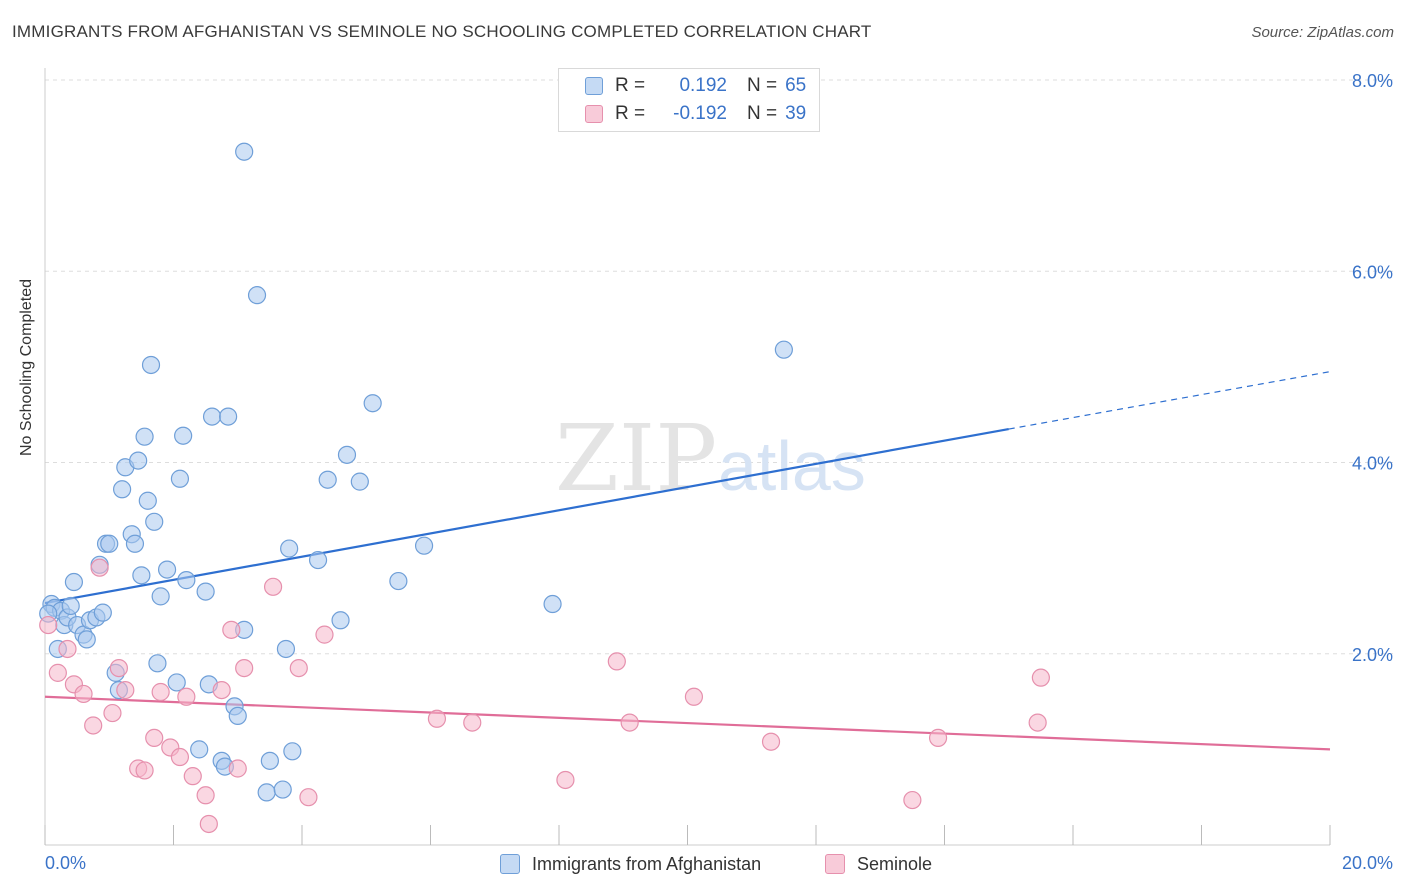 The height and width of the screenshot is (892, 1406). Describe the element at coordinates (703, 85) in the screenshot. I see `legend-r-value: 0.192` at that location.